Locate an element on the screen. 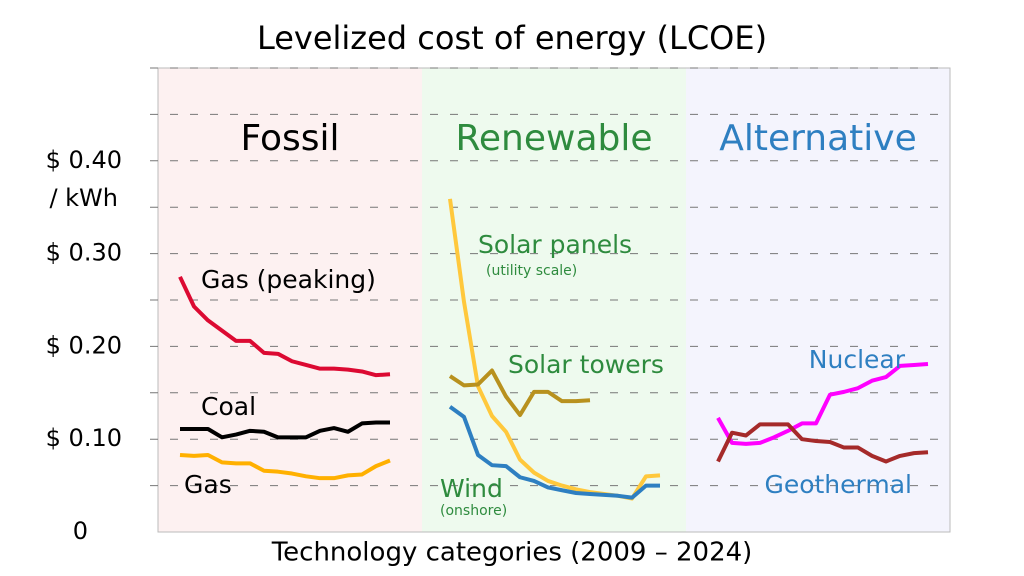  y-tick-label: $ 0.30 is located at coordinates (84, 253).